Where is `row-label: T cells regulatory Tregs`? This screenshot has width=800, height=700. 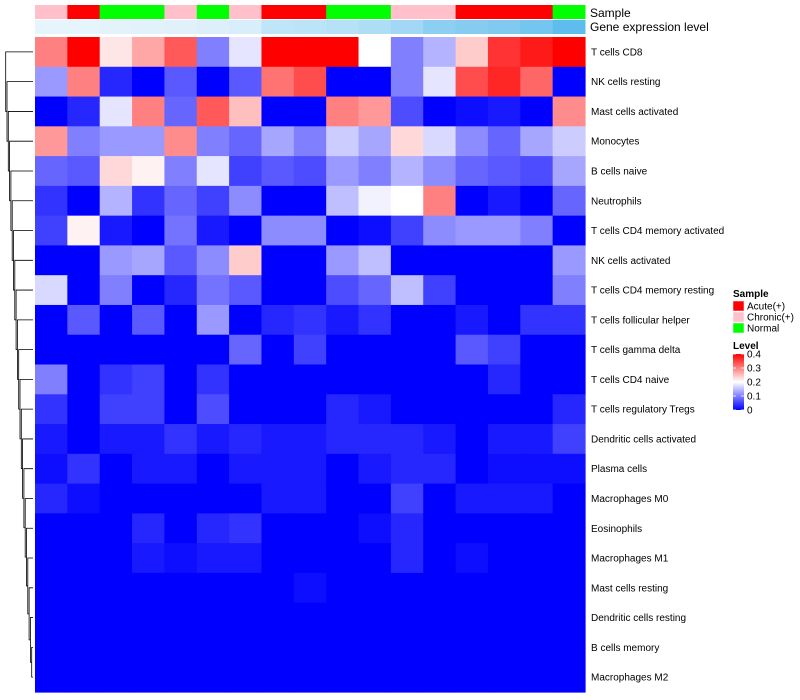
row-label: T cells regulatory Tregs is located at coordinates (643, 410).